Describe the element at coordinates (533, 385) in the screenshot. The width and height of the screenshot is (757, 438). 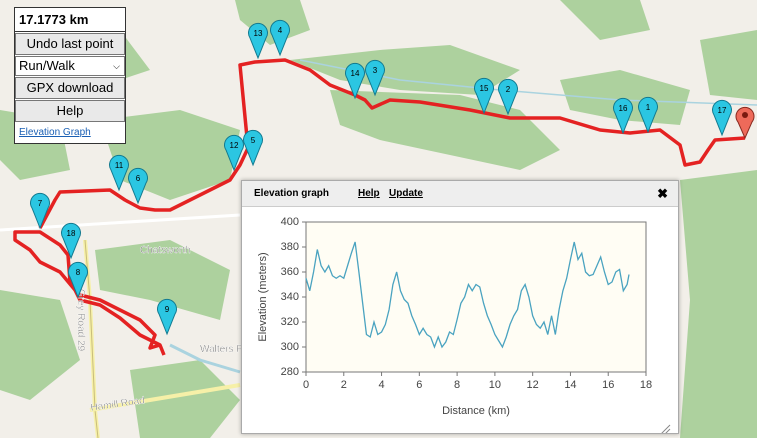
I see `x-tick-label: 12` at that location.